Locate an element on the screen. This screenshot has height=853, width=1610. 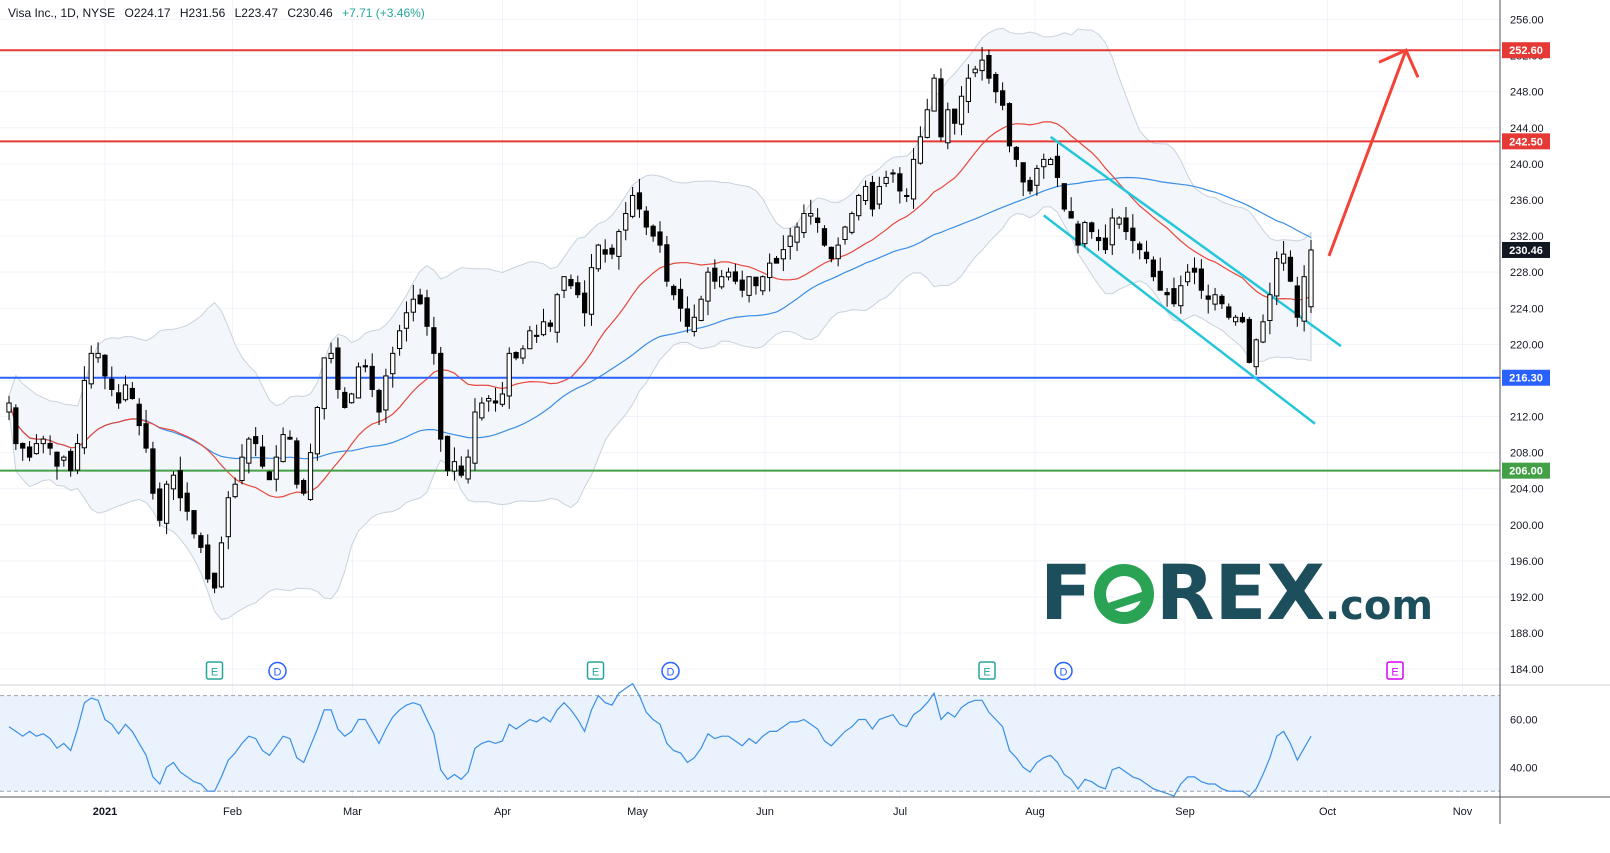
level-label: 206.00 is located at coordinates (1526, 470).